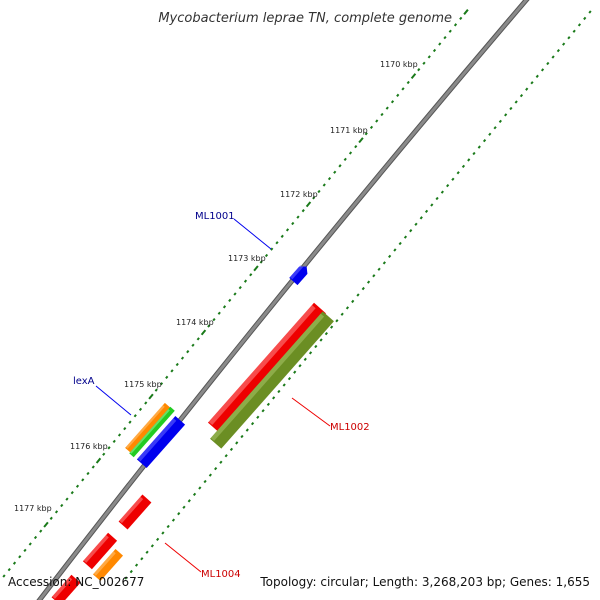 The image size is (600, 600). I want to click on gene-green-lexa, so click(152, 432).